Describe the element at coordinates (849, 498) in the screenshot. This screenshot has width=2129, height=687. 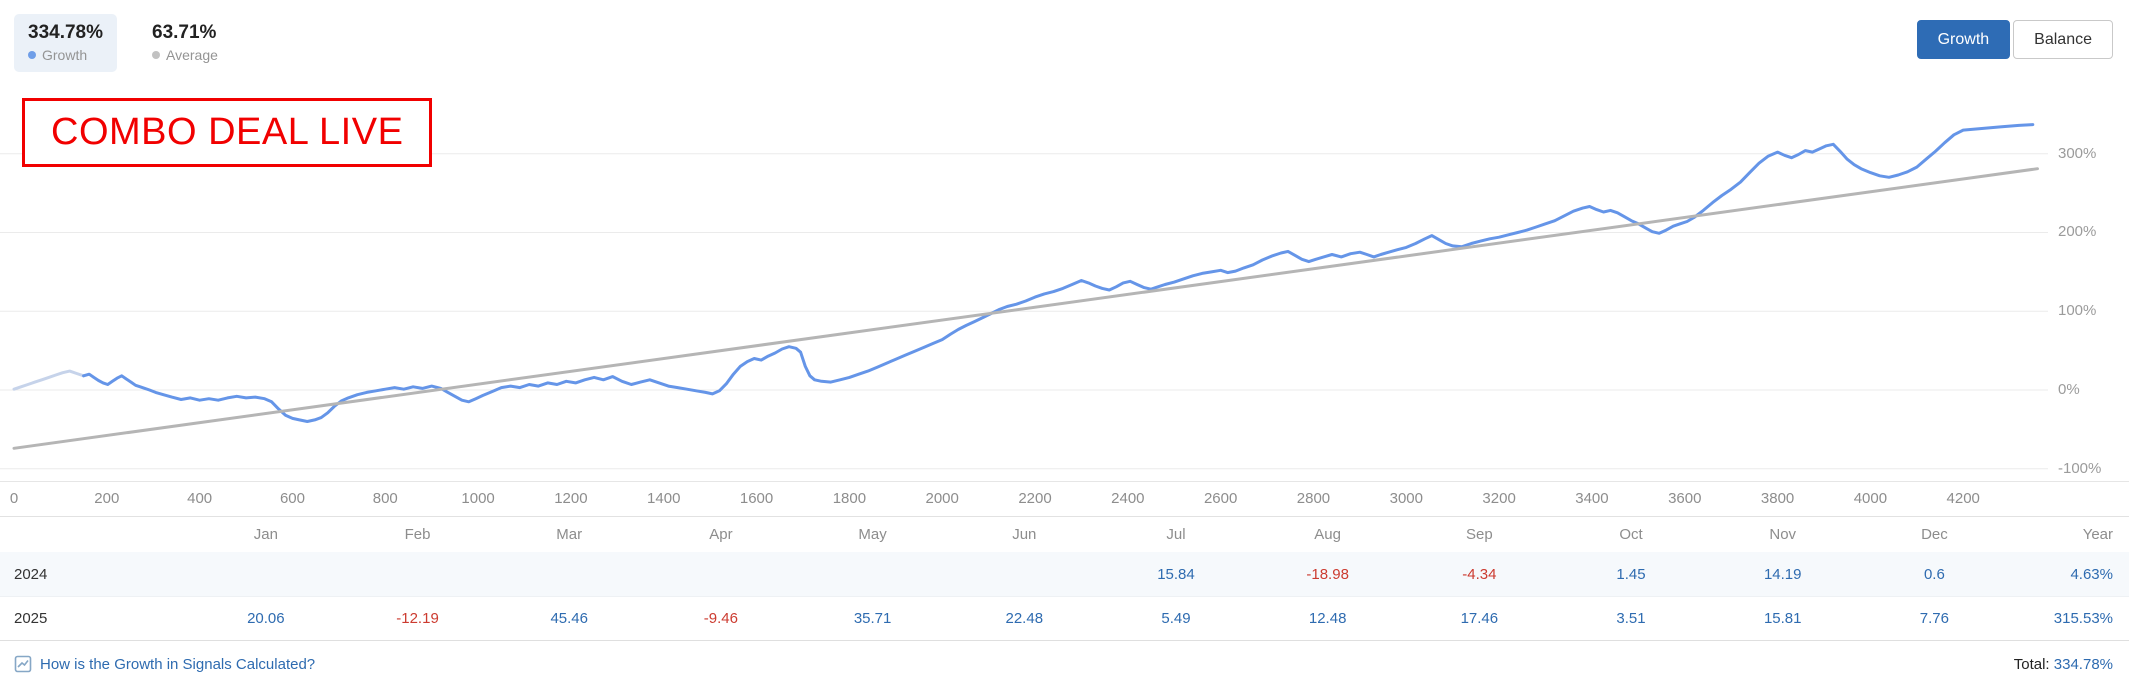
I see `x-axis-label: 1800` at that location.